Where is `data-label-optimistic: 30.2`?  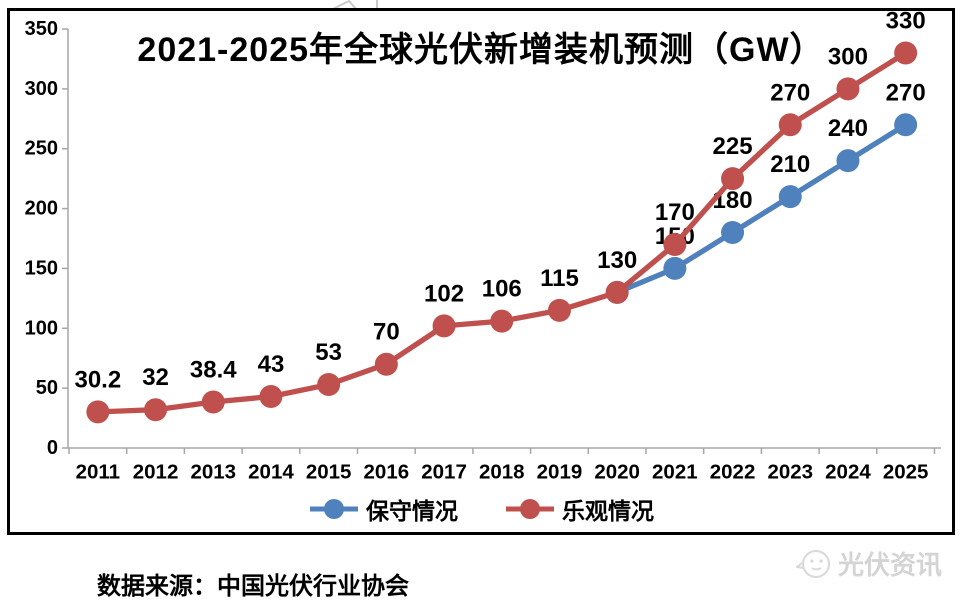 data-label-optimistic: 30.2 is located at coordinates (97, 379).